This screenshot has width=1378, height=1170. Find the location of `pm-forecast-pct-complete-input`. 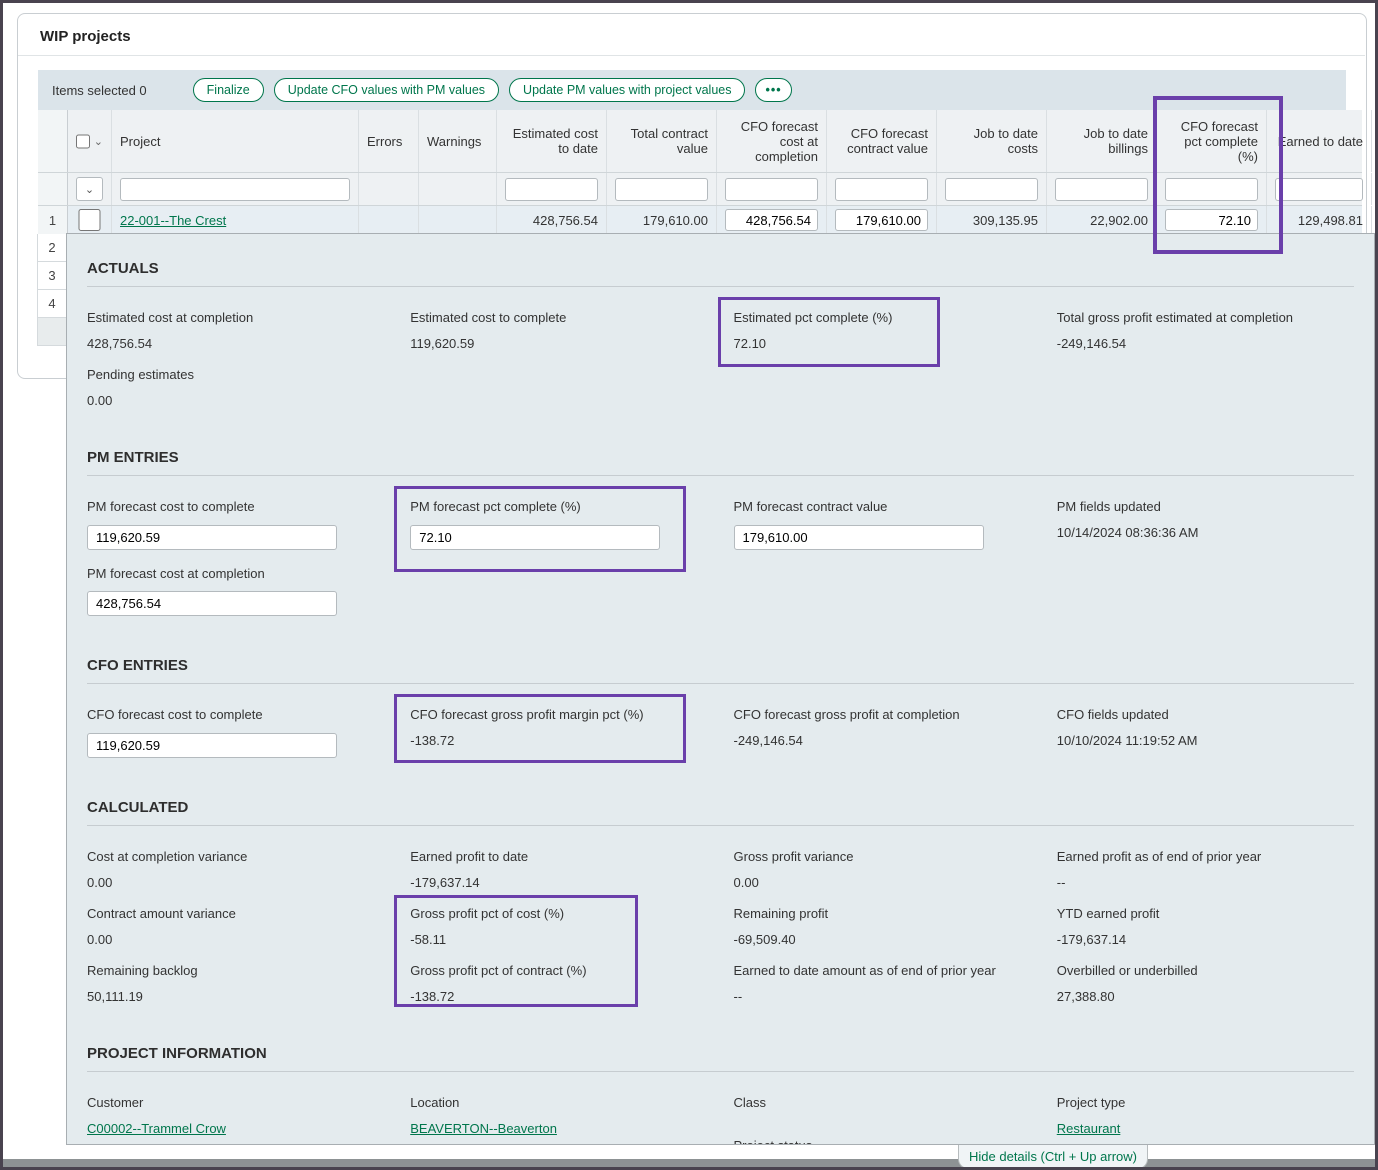

pm-forecast-pct-complete-input is located at coordinates (535, 537).